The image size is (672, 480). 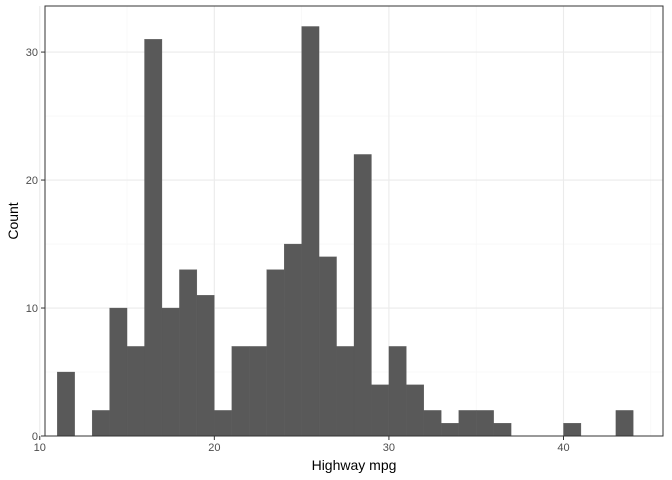 What do you see at coordinates (35, 245) in the screenshot?
I see `y-axis: 0 10 20 30` at bounding box center [35, 245].